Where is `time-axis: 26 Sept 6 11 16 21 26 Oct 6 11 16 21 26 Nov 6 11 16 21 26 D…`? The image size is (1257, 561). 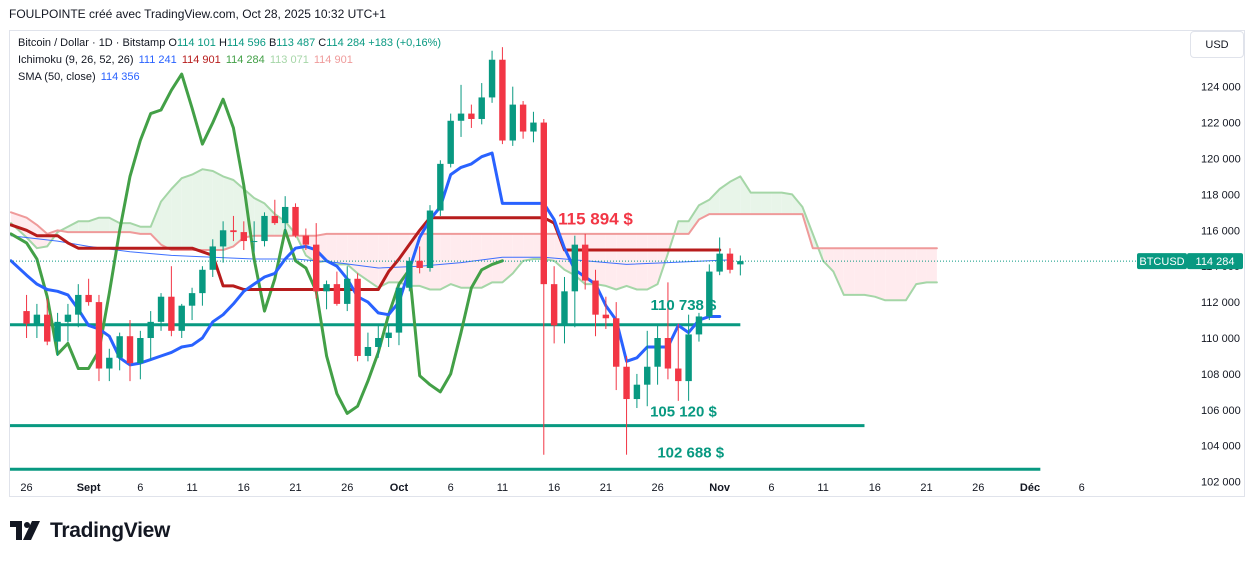 time-axis: 26 Sept 6 11 16 21 26 Oct 6 11 16 21 26 Nov 6 11 16 21 26 D… is located at coordinates (552, 488).